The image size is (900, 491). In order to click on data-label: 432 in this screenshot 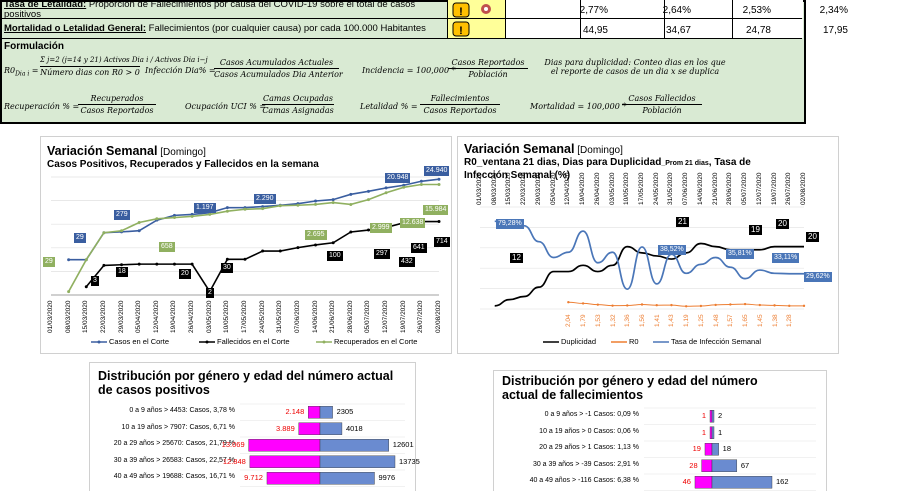, I will do `click(407, 262)`.